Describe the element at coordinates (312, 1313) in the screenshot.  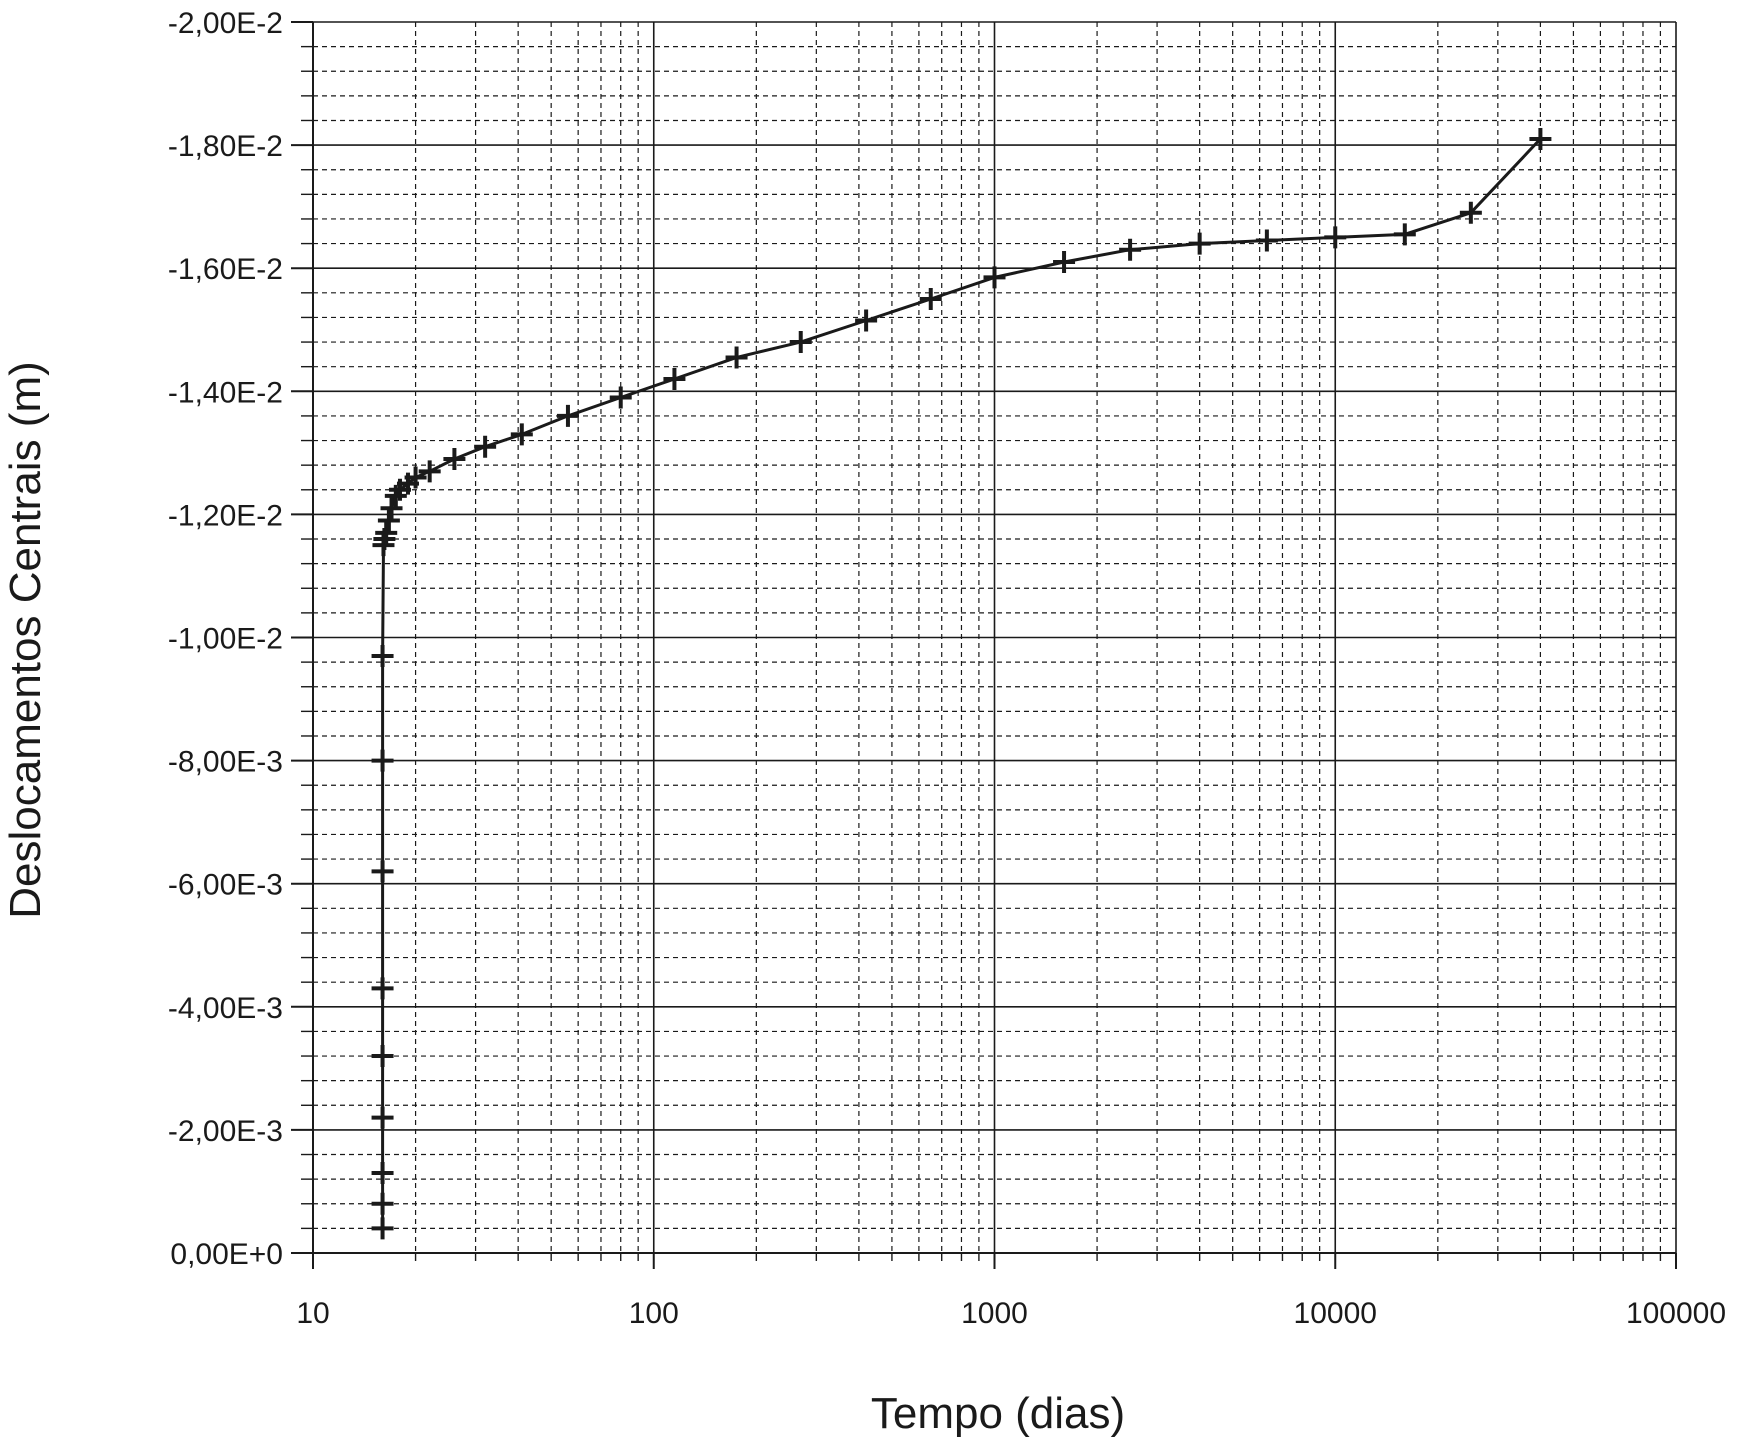
I see `x-tick-label: 10` at that location.